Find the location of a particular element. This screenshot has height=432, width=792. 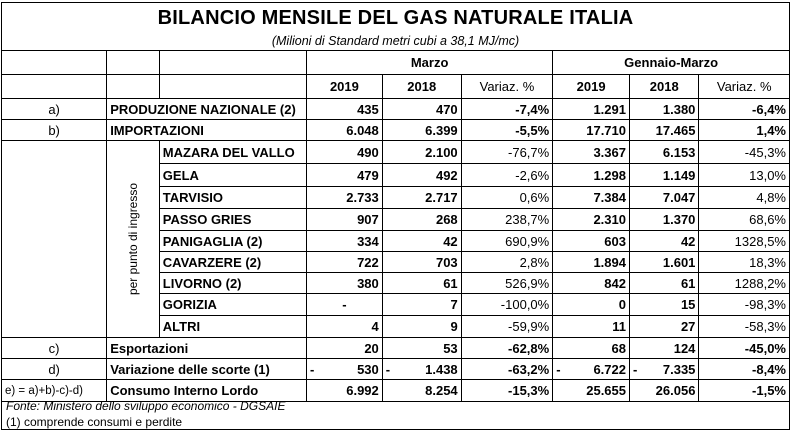

cell-gvar: 1,4% is located at coordinates (744, 130).